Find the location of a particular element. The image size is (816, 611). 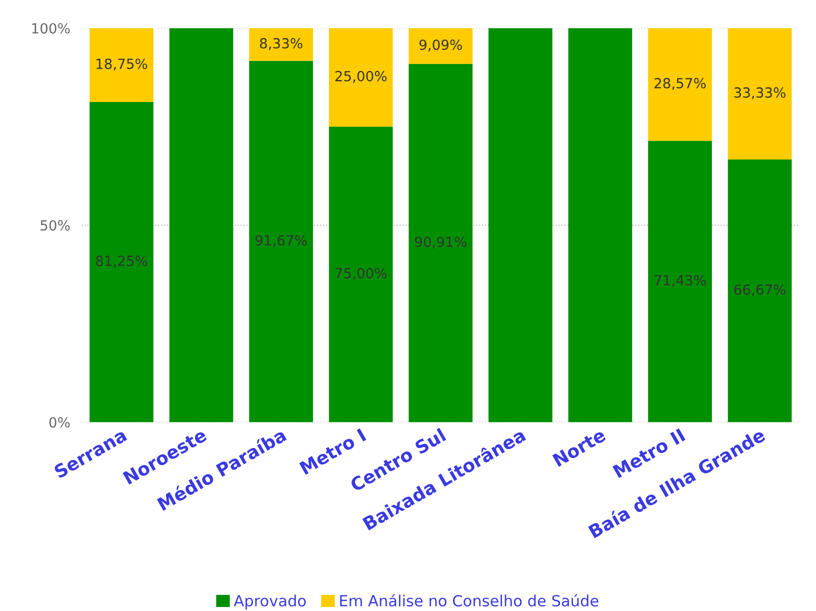

data-label: 91,67% is located at coordinates (281, 241).